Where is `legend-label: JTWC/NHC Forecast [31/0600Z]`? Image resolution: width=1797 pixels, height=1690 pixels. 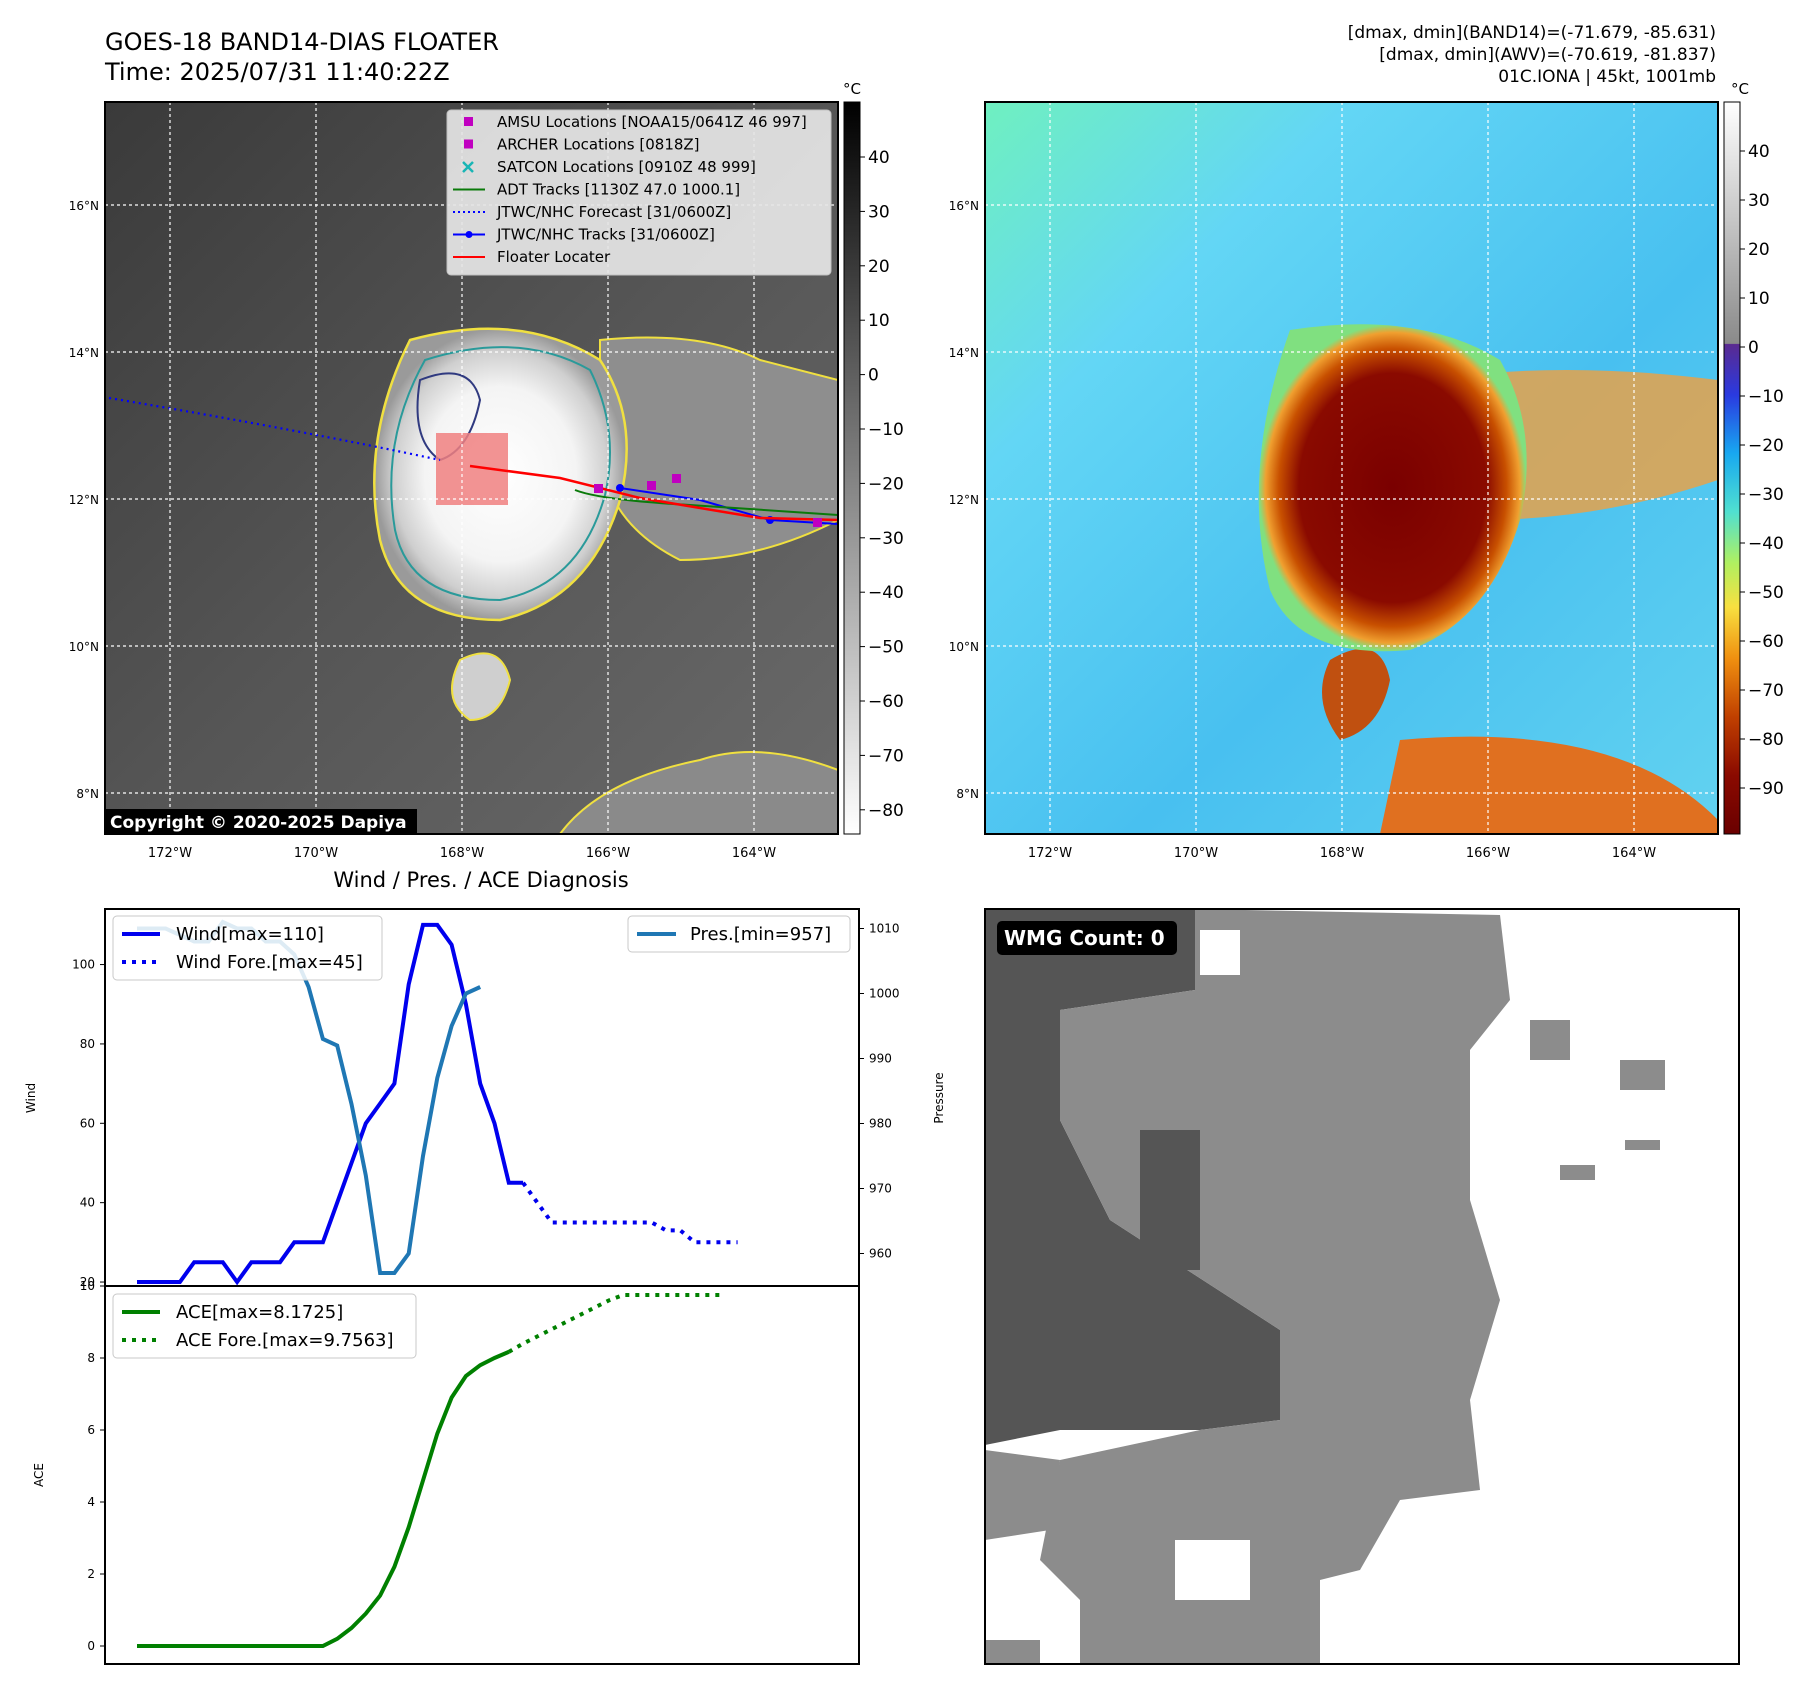
legend-label: JTWC/NHC Forecast [31/0600Z] is located at coordinates (613, 212).